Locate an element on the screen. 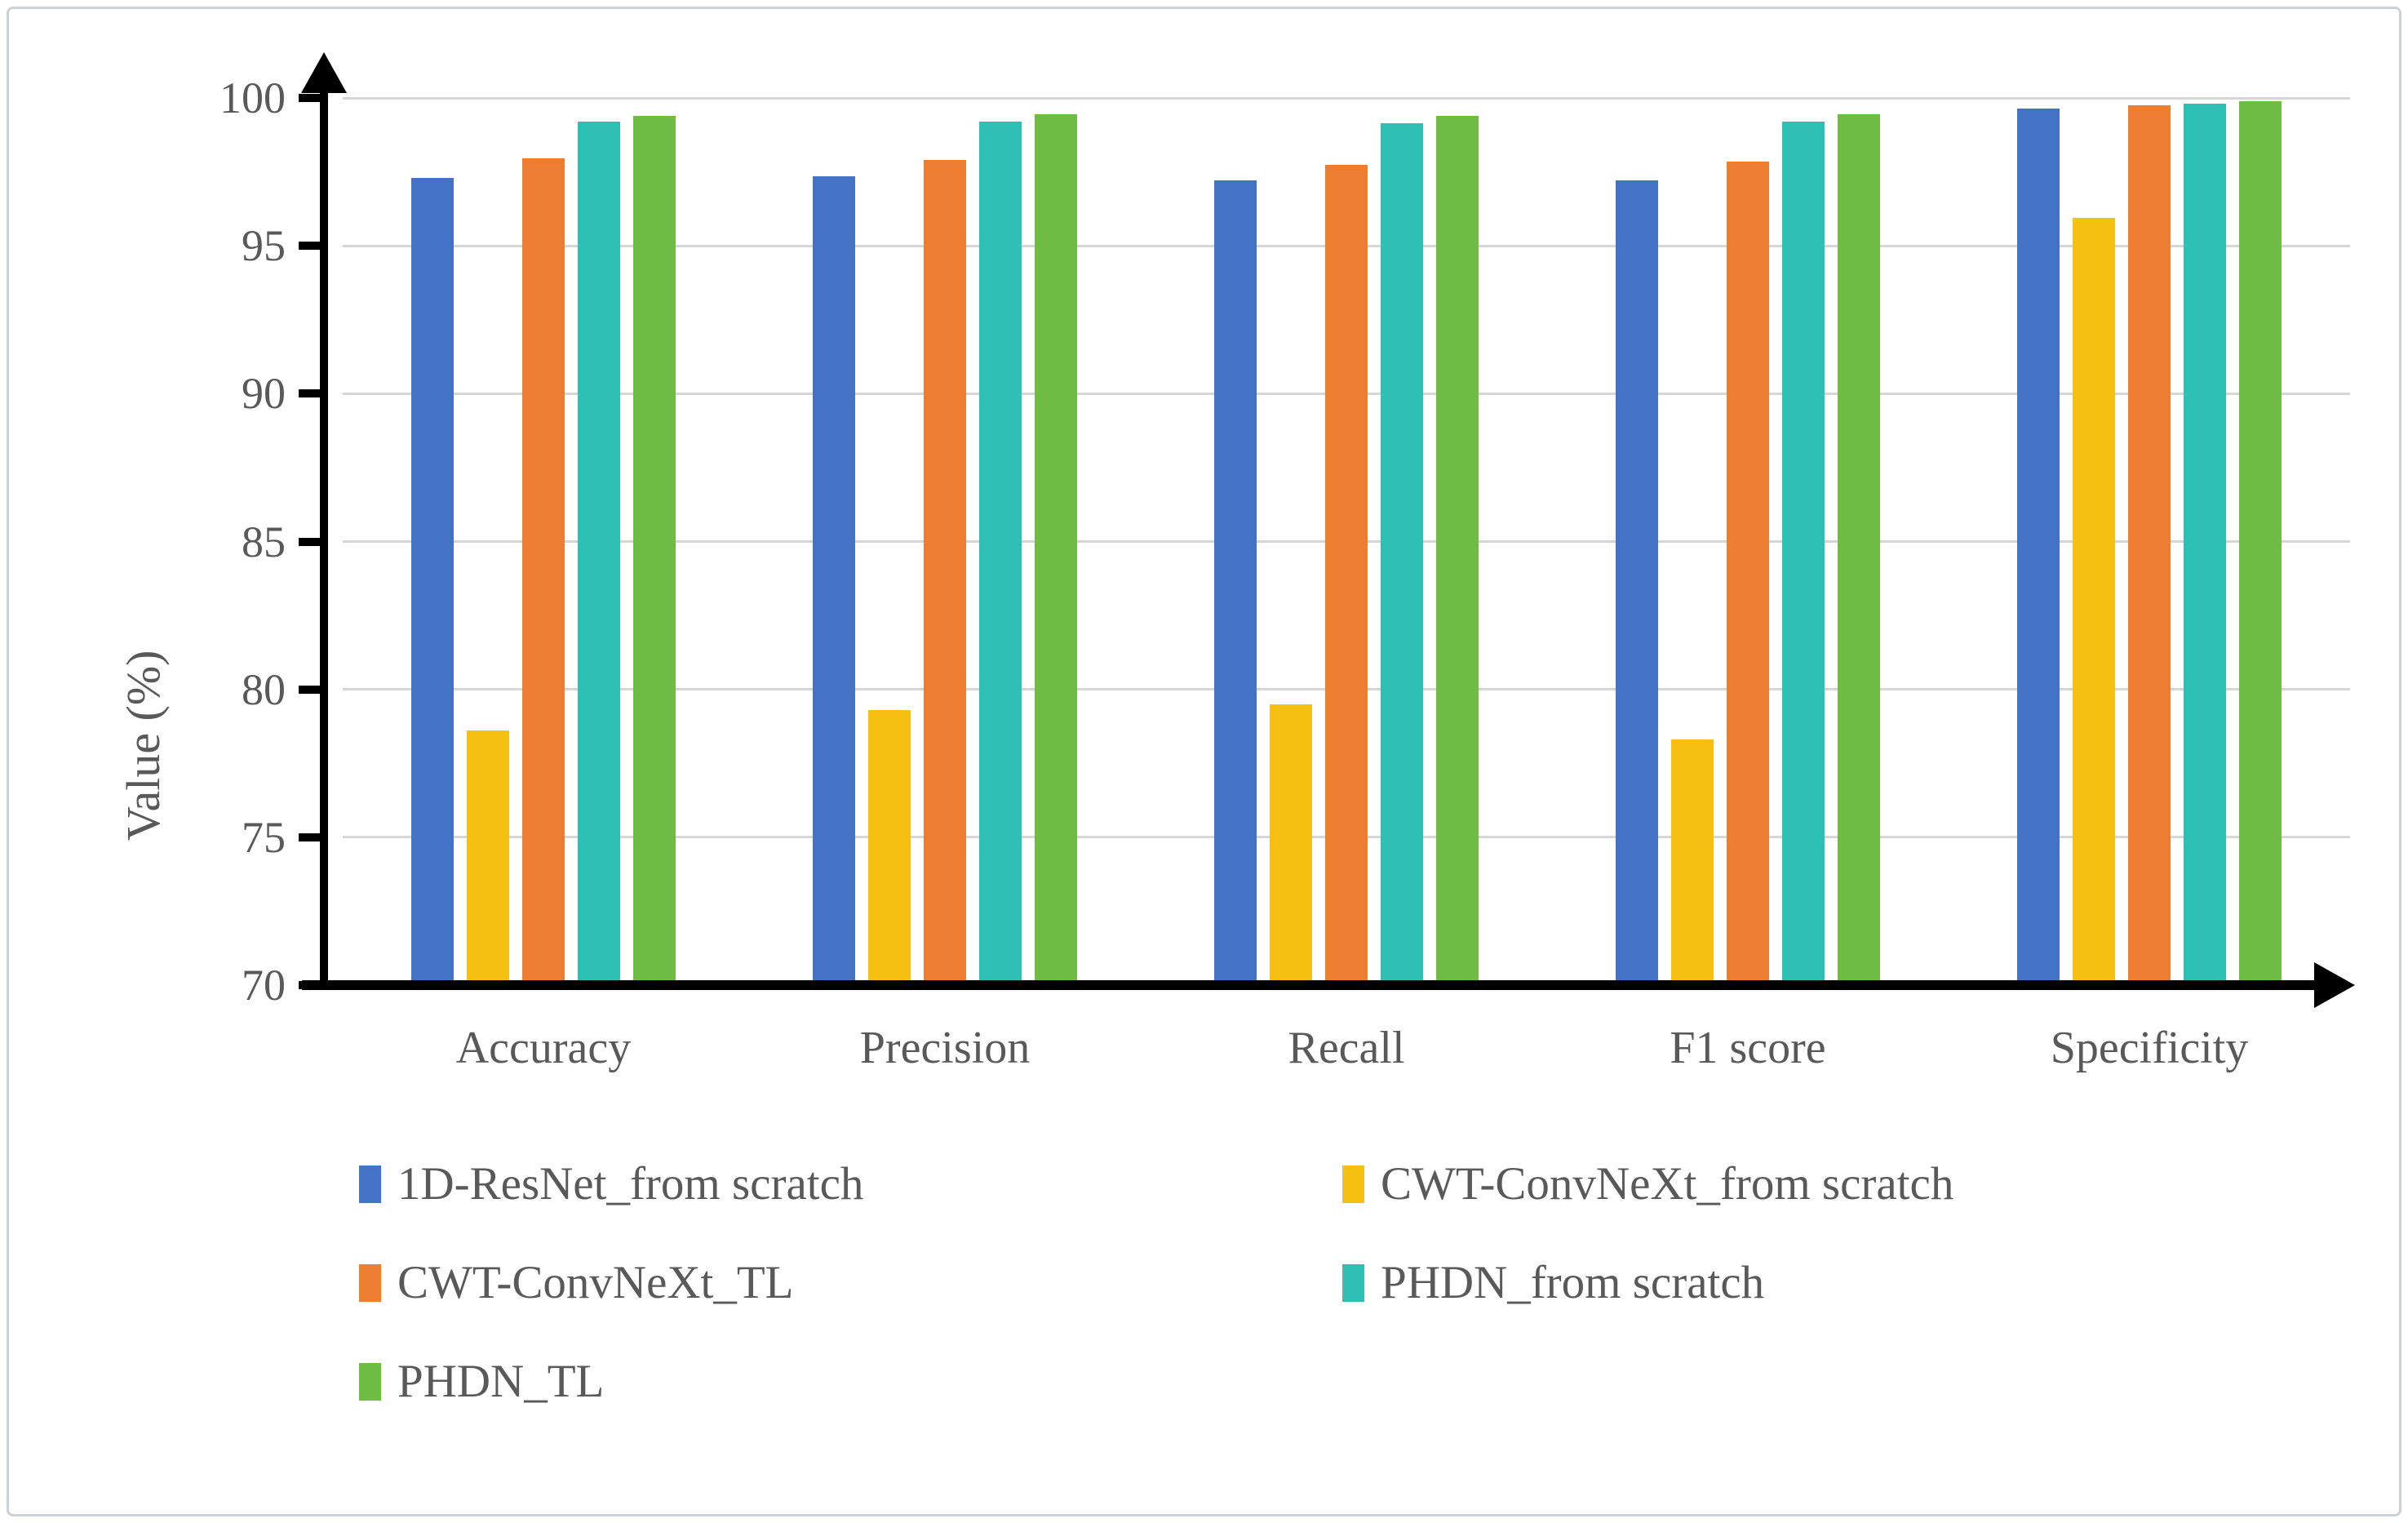 This screenshot has height=1523, width=2408. x-category-label: Specificity is located at coordinates (2149, 1048).